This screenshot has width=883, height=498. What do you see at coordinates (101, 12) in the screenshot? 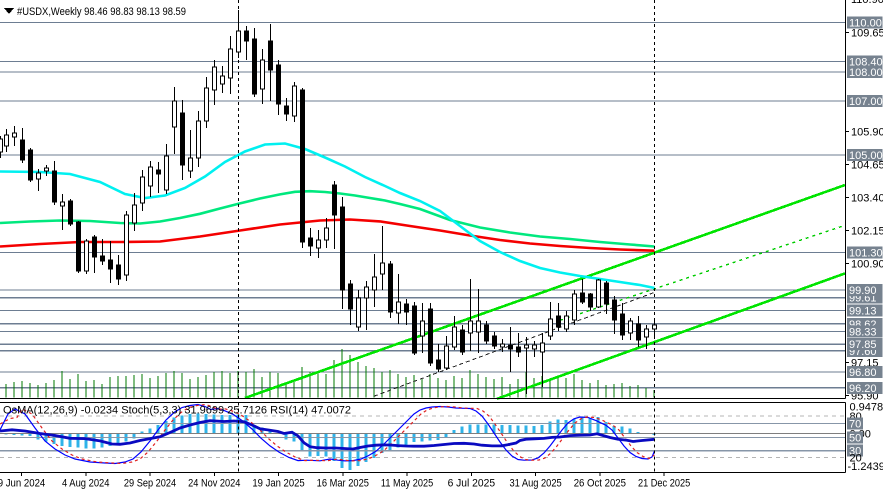
I see `svg-text:#USDX,Weekly 98.46 98.83 98.1: #USDX,Weekly 98.46 98.83 98.13 98.59` at bounding box center [101, 12].